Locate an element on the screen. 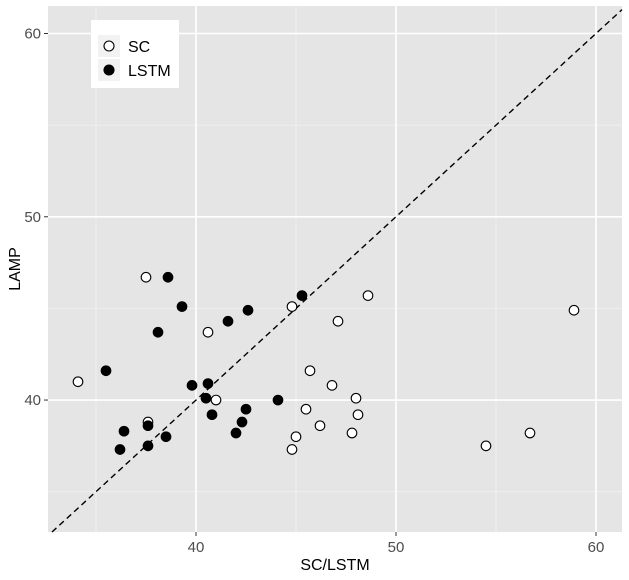 The height and width of the screenshot is (580, 629). y-tick-label: 60 is located at coordinates (32, 33).